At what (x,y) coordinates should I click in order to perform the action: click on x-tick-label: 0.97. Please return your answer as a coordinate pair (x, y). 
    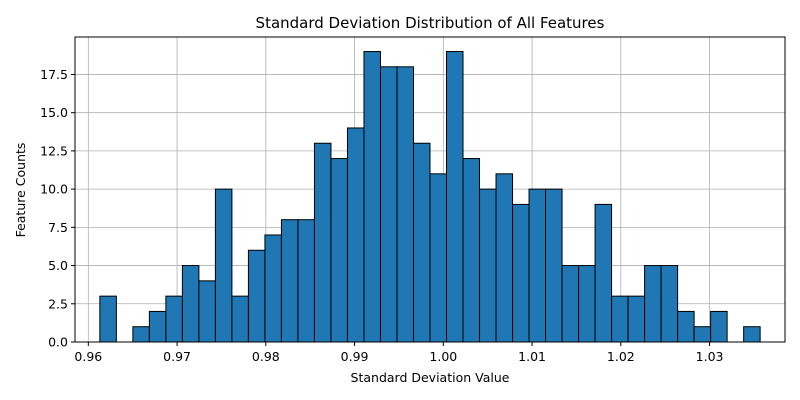
    Looking at the image, I should click on (177, 356).